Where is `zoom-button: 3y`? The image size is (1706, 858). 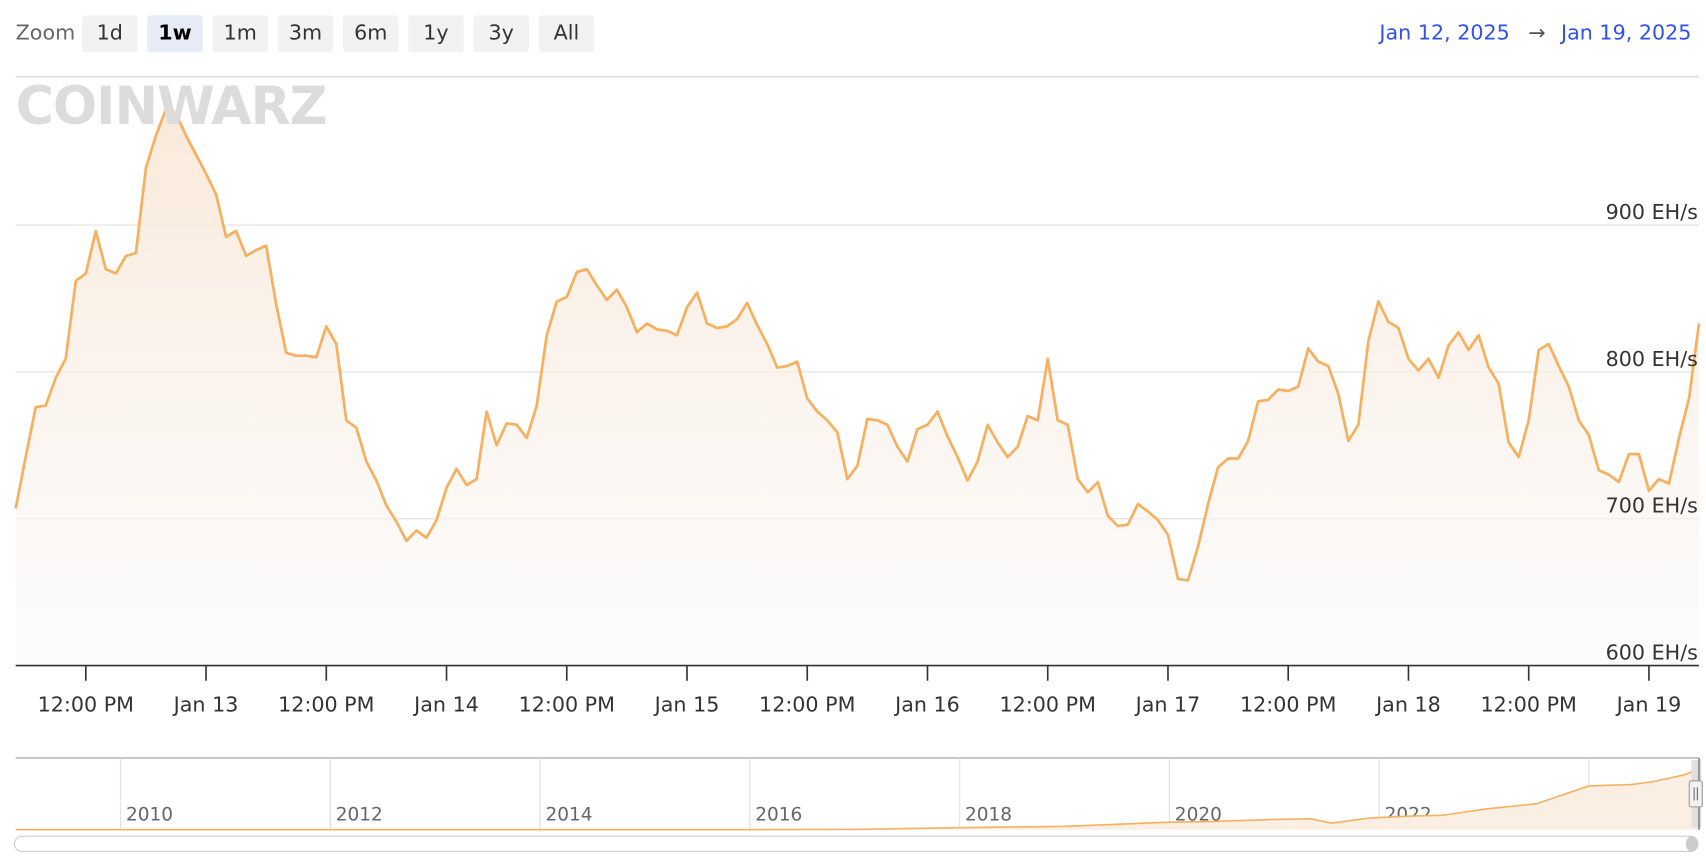
zoom-button: 3y is located at coordinates (501, 34).